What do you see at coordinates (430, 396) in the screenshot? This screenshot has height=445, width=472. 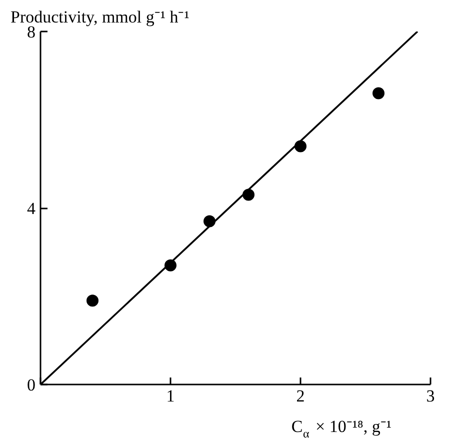 I see `x-tick-label: 3` at bounding box center [430, 396].